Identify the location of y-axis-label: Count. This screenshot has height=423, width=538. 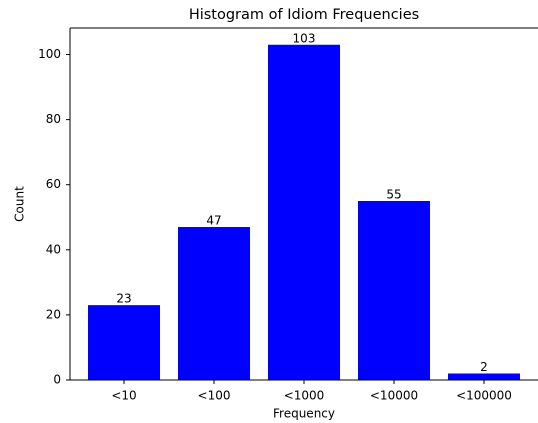
(20, 204).